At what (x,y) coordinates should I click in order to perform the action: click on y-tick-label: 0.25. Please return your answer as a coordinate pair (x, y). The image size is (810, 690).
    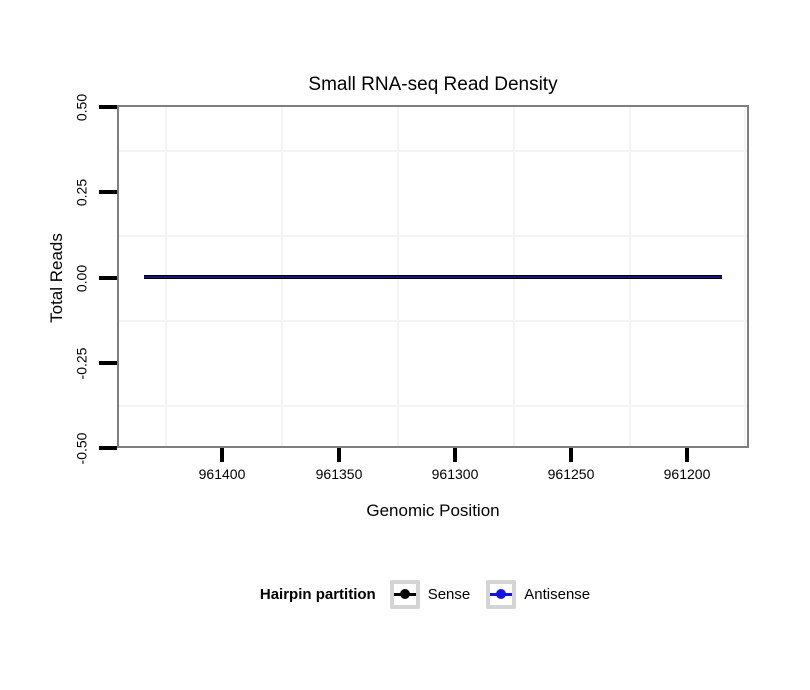
    Looking at the image, I should click on (81, 192).